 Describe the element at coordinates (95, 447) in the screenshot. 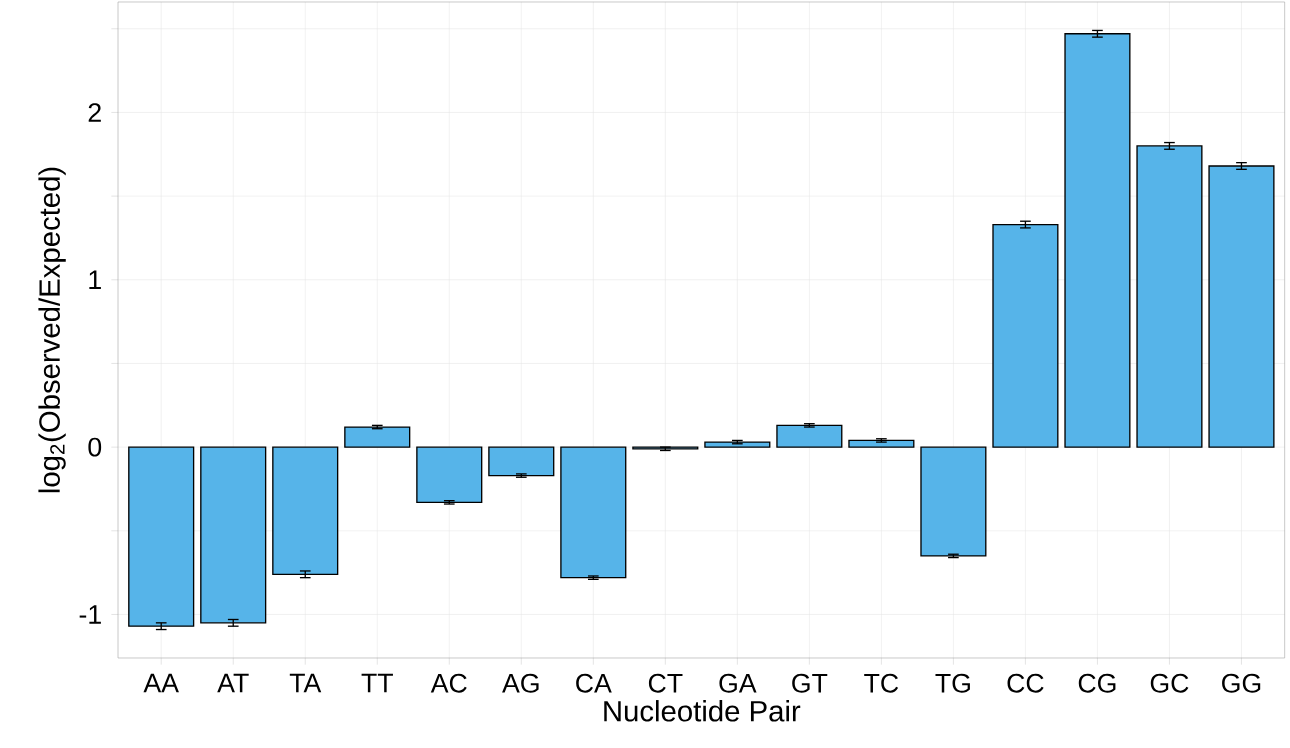

I see `y-tick-label: 0` at that location.